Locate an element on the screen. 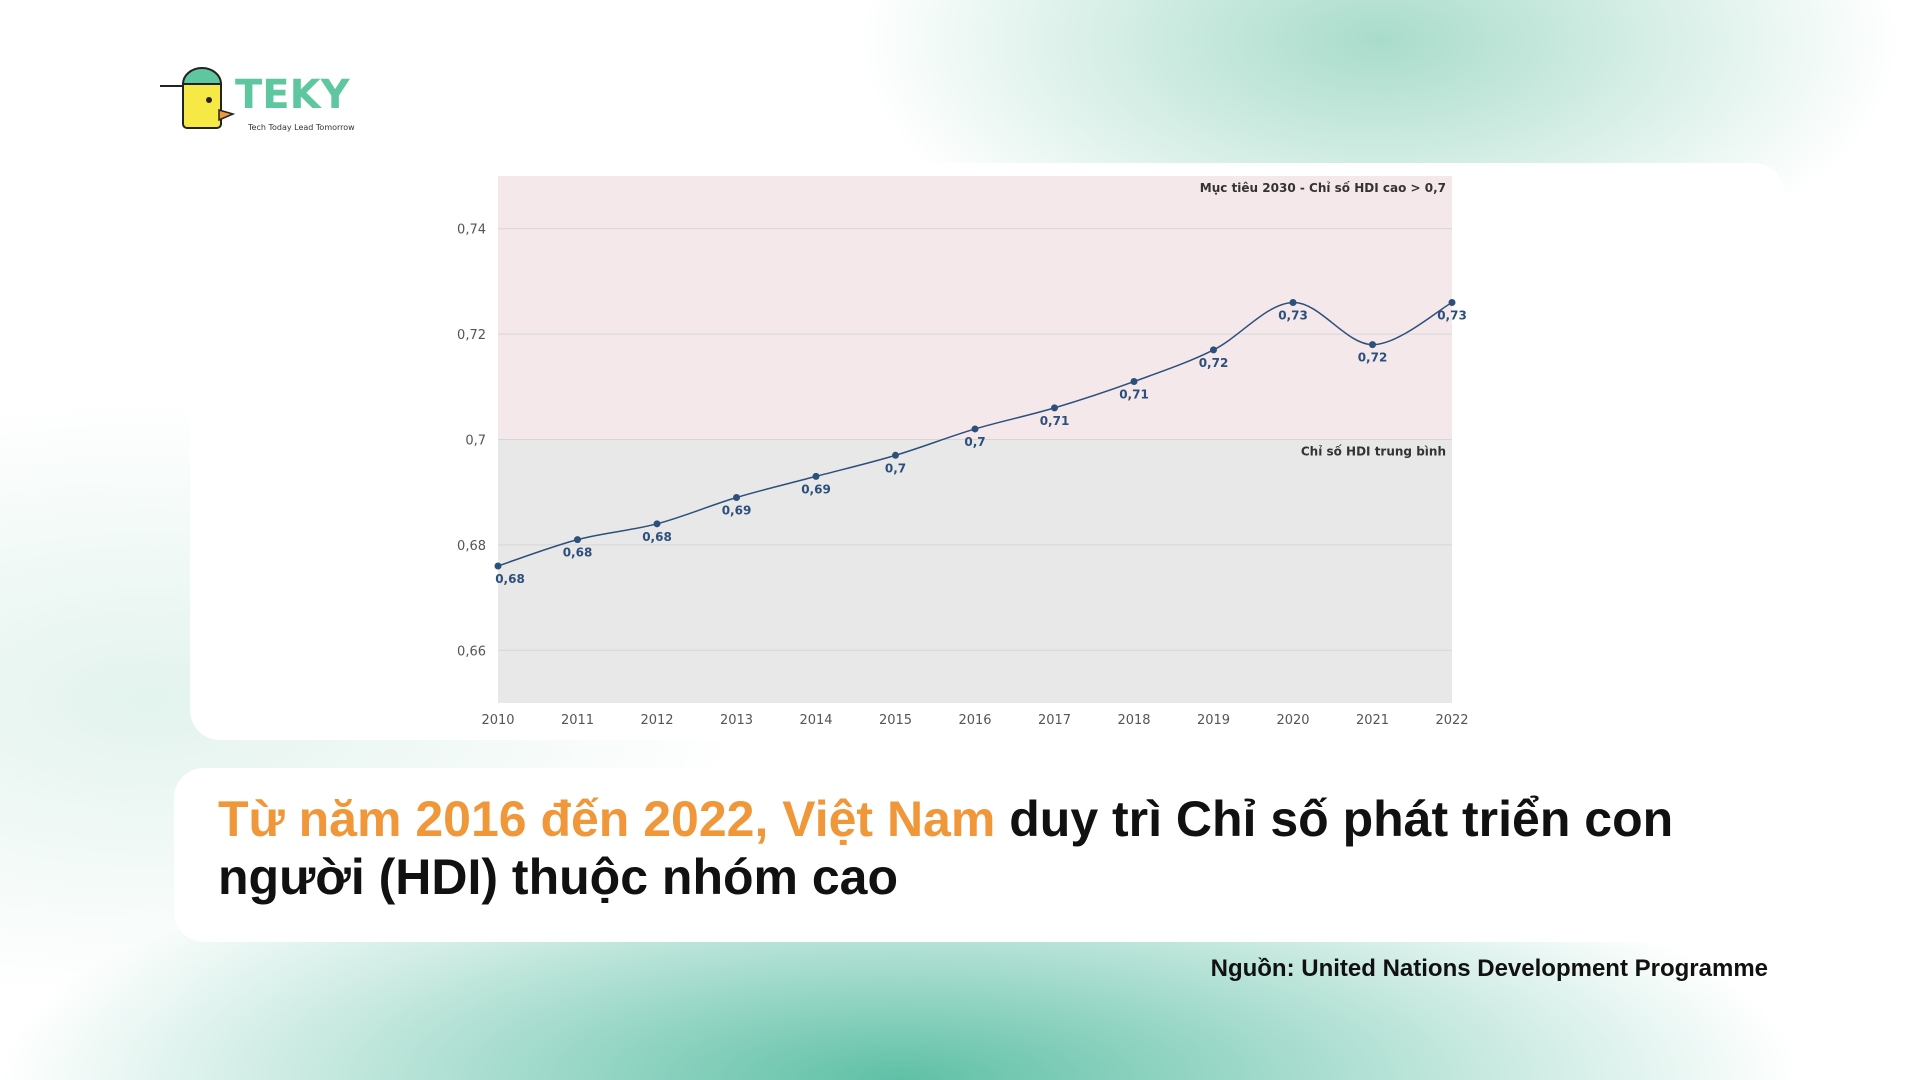 The image size is (1920, 1080). y-tick-label: 0,72 is located at coordinates (471, 335).